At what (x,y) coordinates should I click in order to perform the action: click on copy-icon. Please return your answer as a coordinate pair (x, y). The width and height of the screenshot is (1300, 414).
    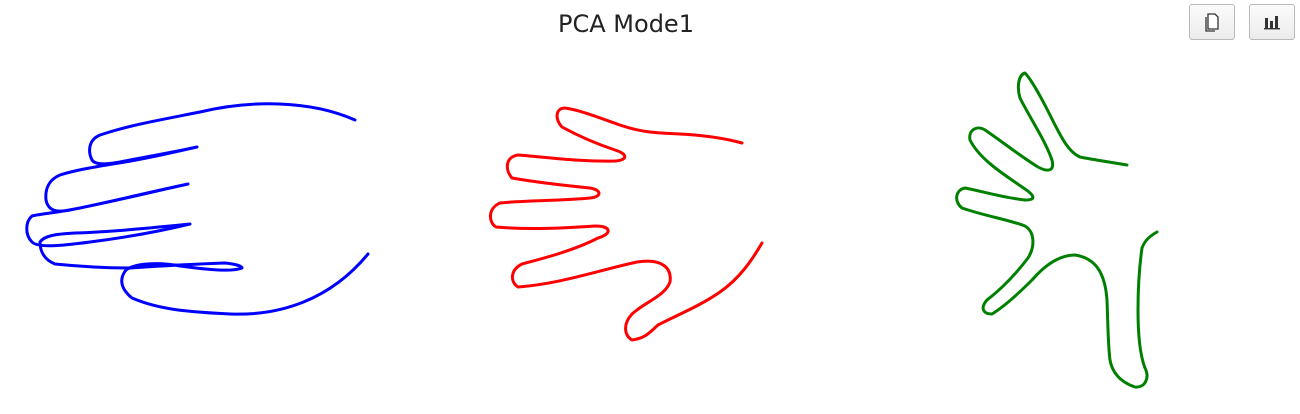
    Looking at the image, I should click on (1212, 22).